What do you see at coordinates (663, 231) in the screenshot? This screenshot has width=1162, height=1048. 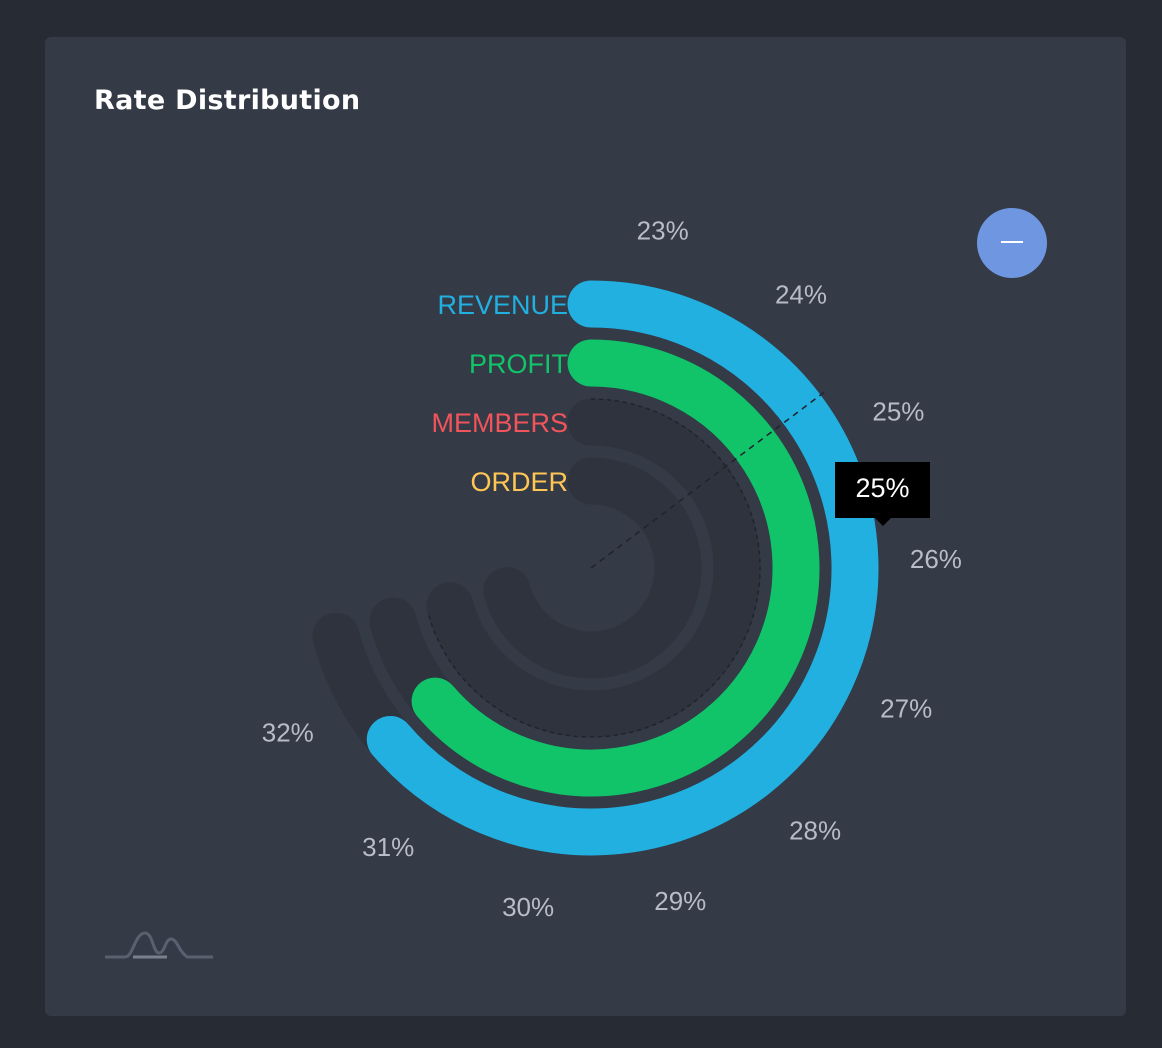 I see `angle-tick-label: 23%` at bounding box center [663, 231].